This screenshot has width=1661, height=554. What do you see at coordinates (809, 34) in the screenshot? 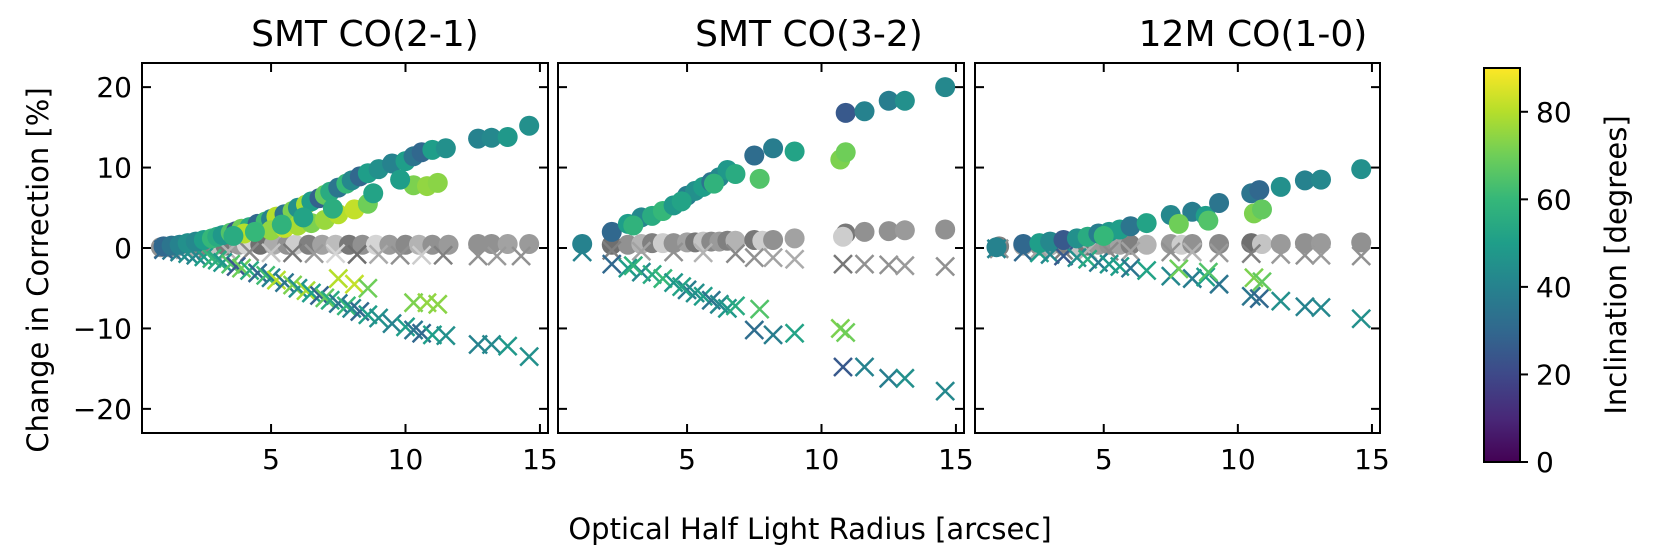
I see `panel-title-smt-co32: SMT CO(3-2)` at bounding box center [809, 34].